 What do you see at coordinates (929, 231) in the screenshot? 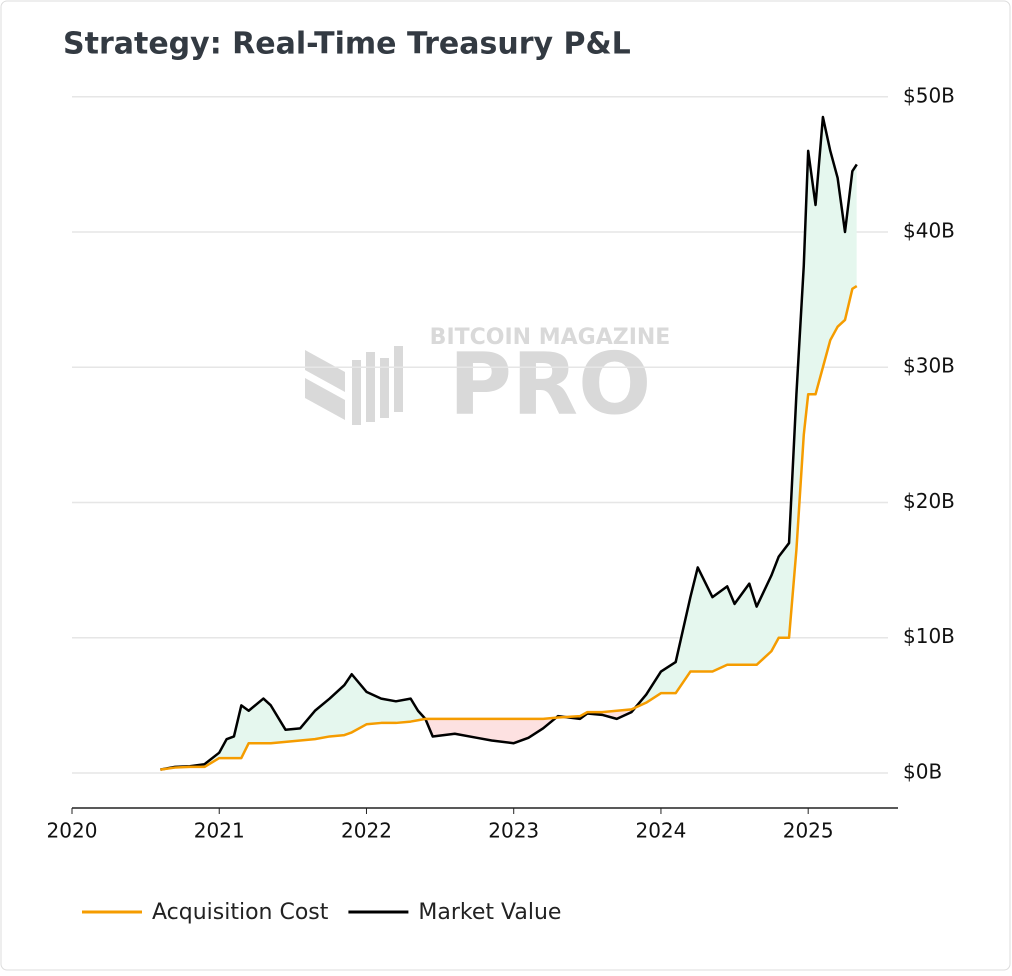
I see `y-tick-label: $40B` at bounding box center [929, 231].